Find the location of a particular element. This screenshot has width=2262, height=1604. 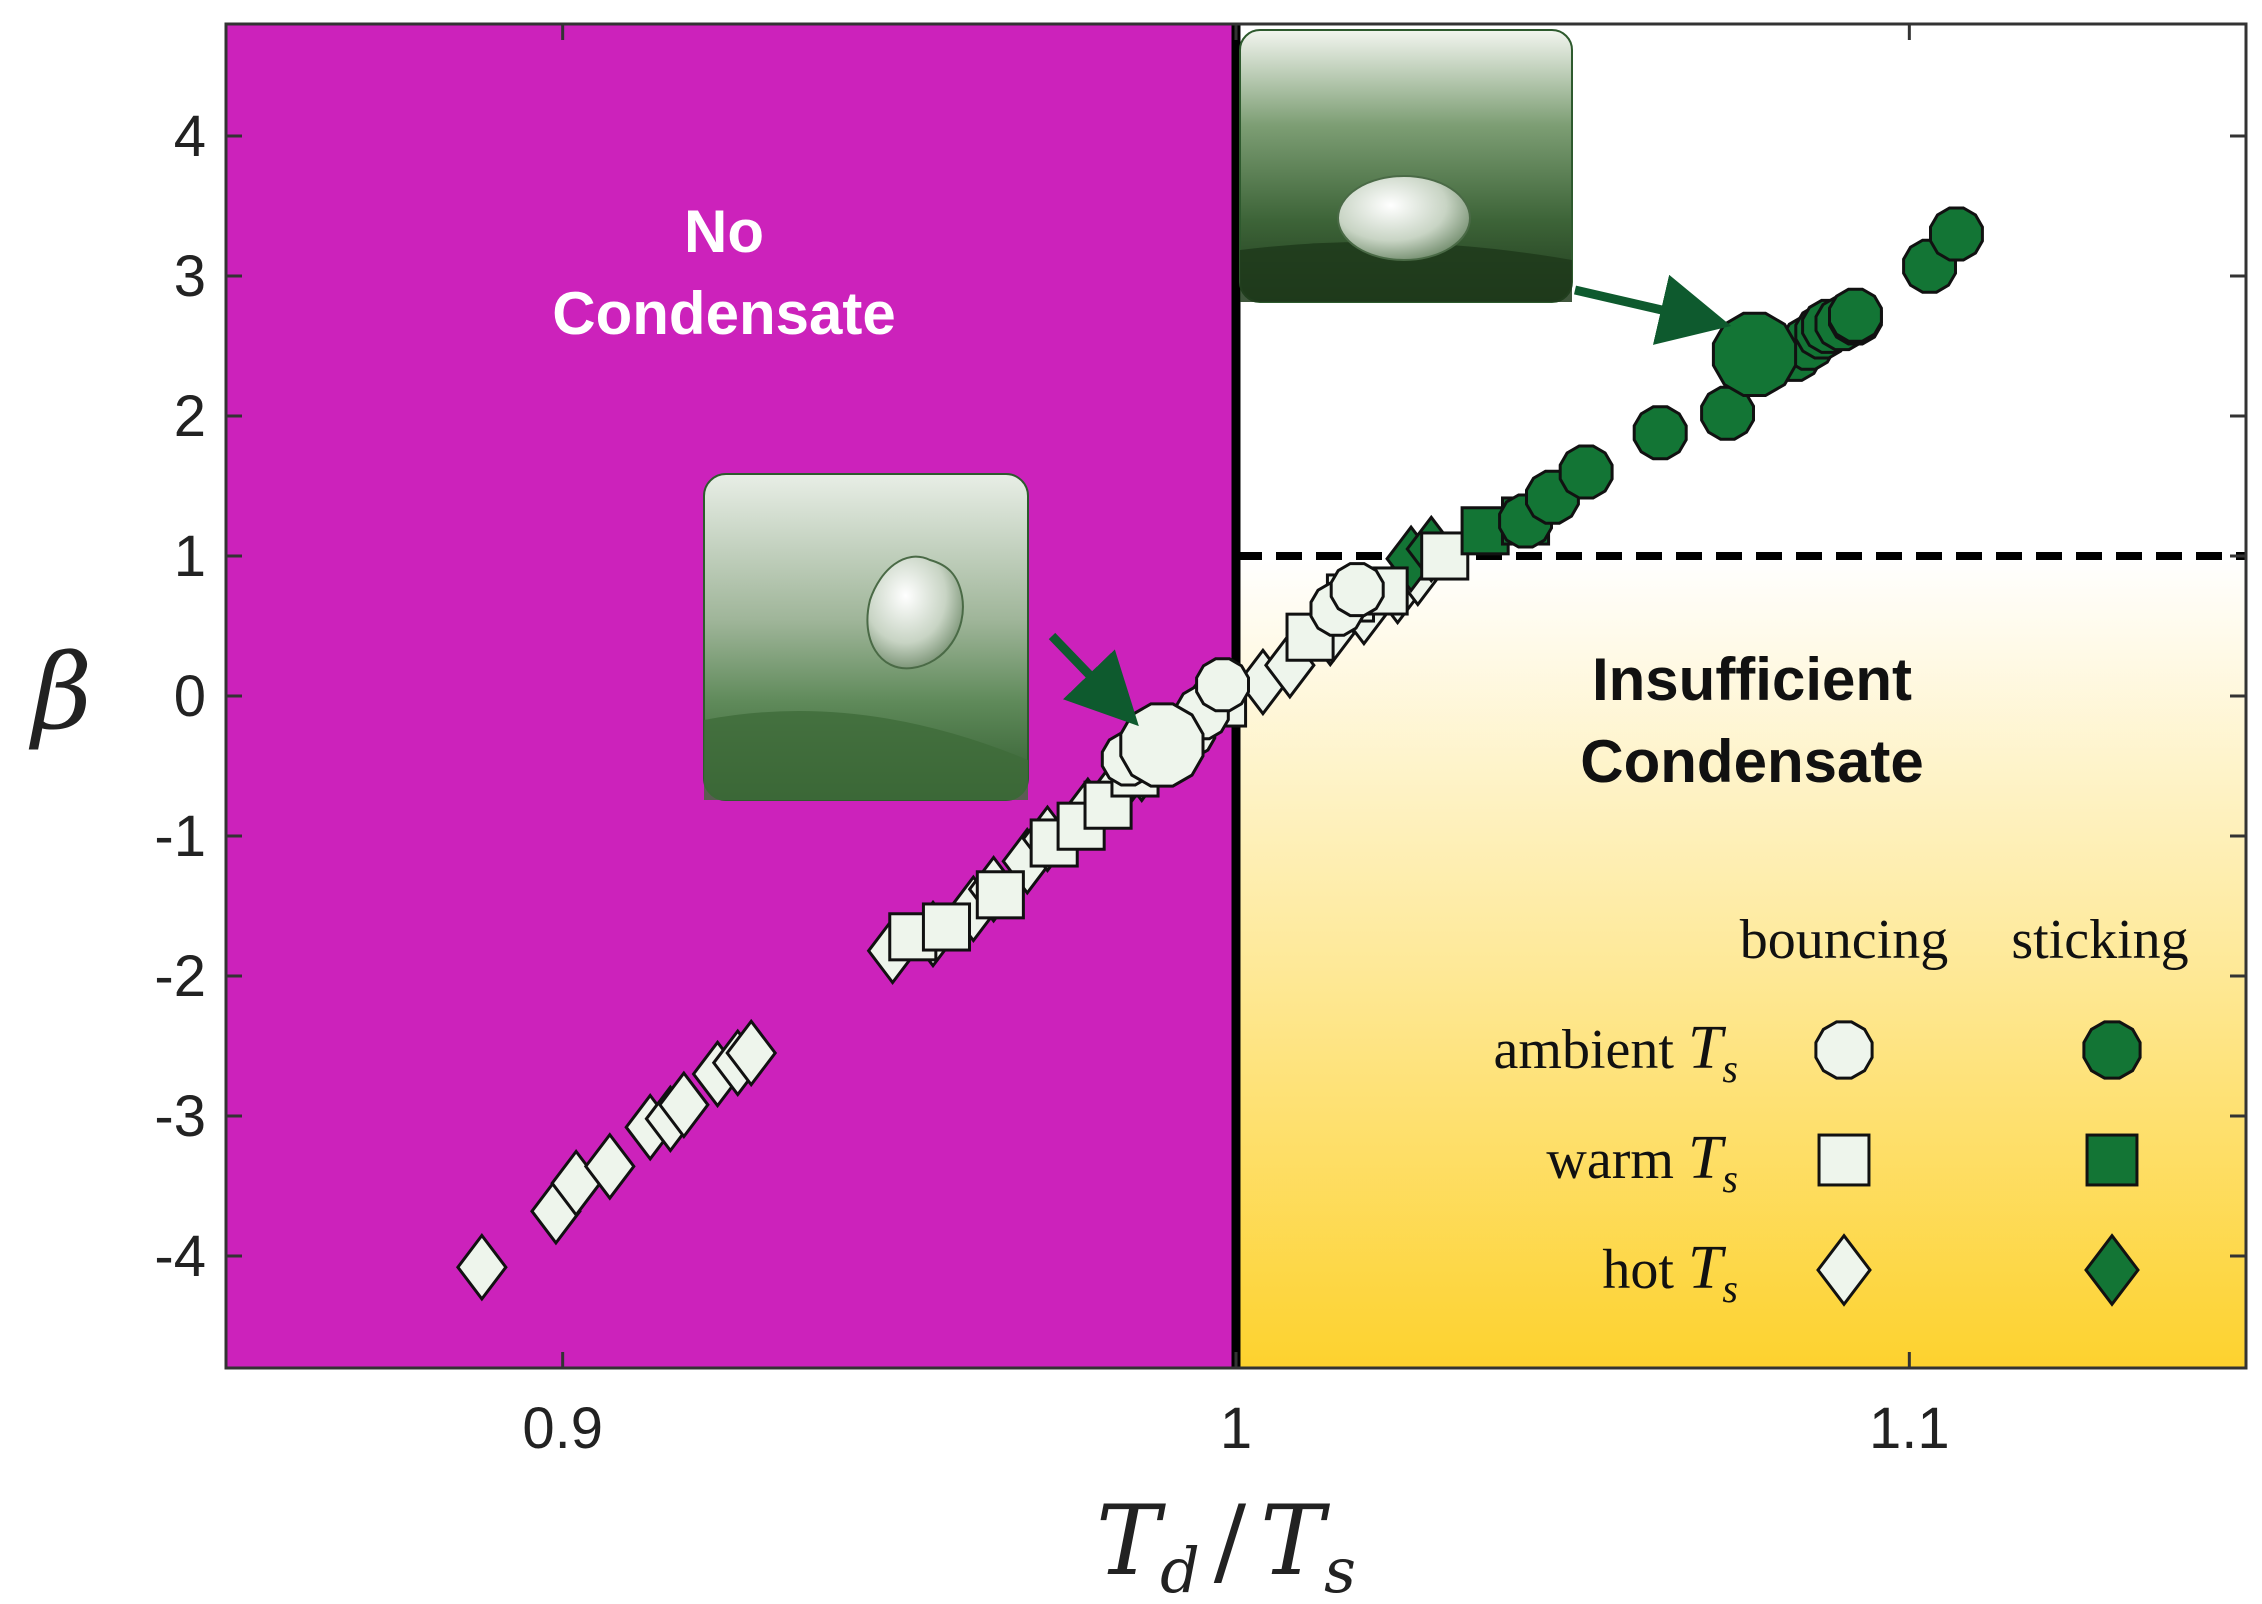

x-axis-title-slash: / is located at coordinates (1230, 1541).